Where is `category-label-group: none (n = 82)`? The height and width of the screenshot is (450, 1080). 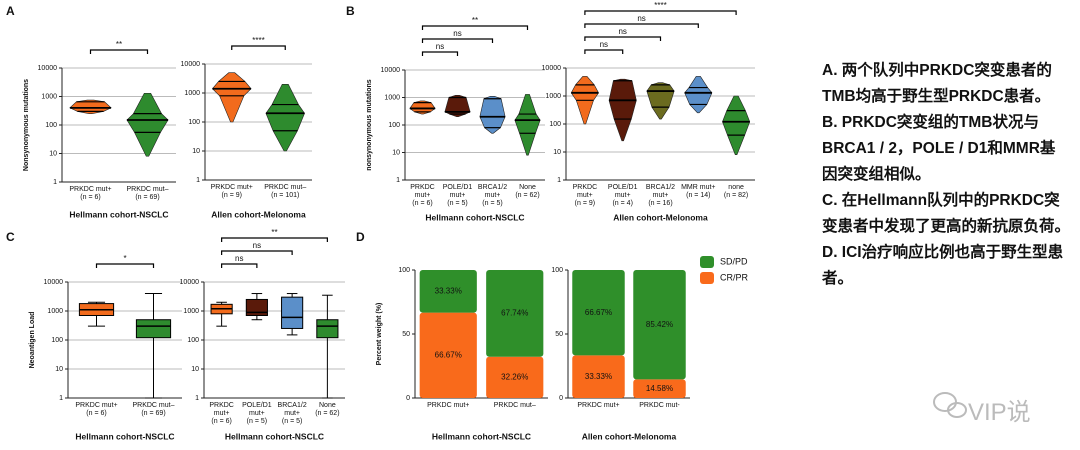
category-label-group: none (n = 82) is located at coordinates (736, 192).